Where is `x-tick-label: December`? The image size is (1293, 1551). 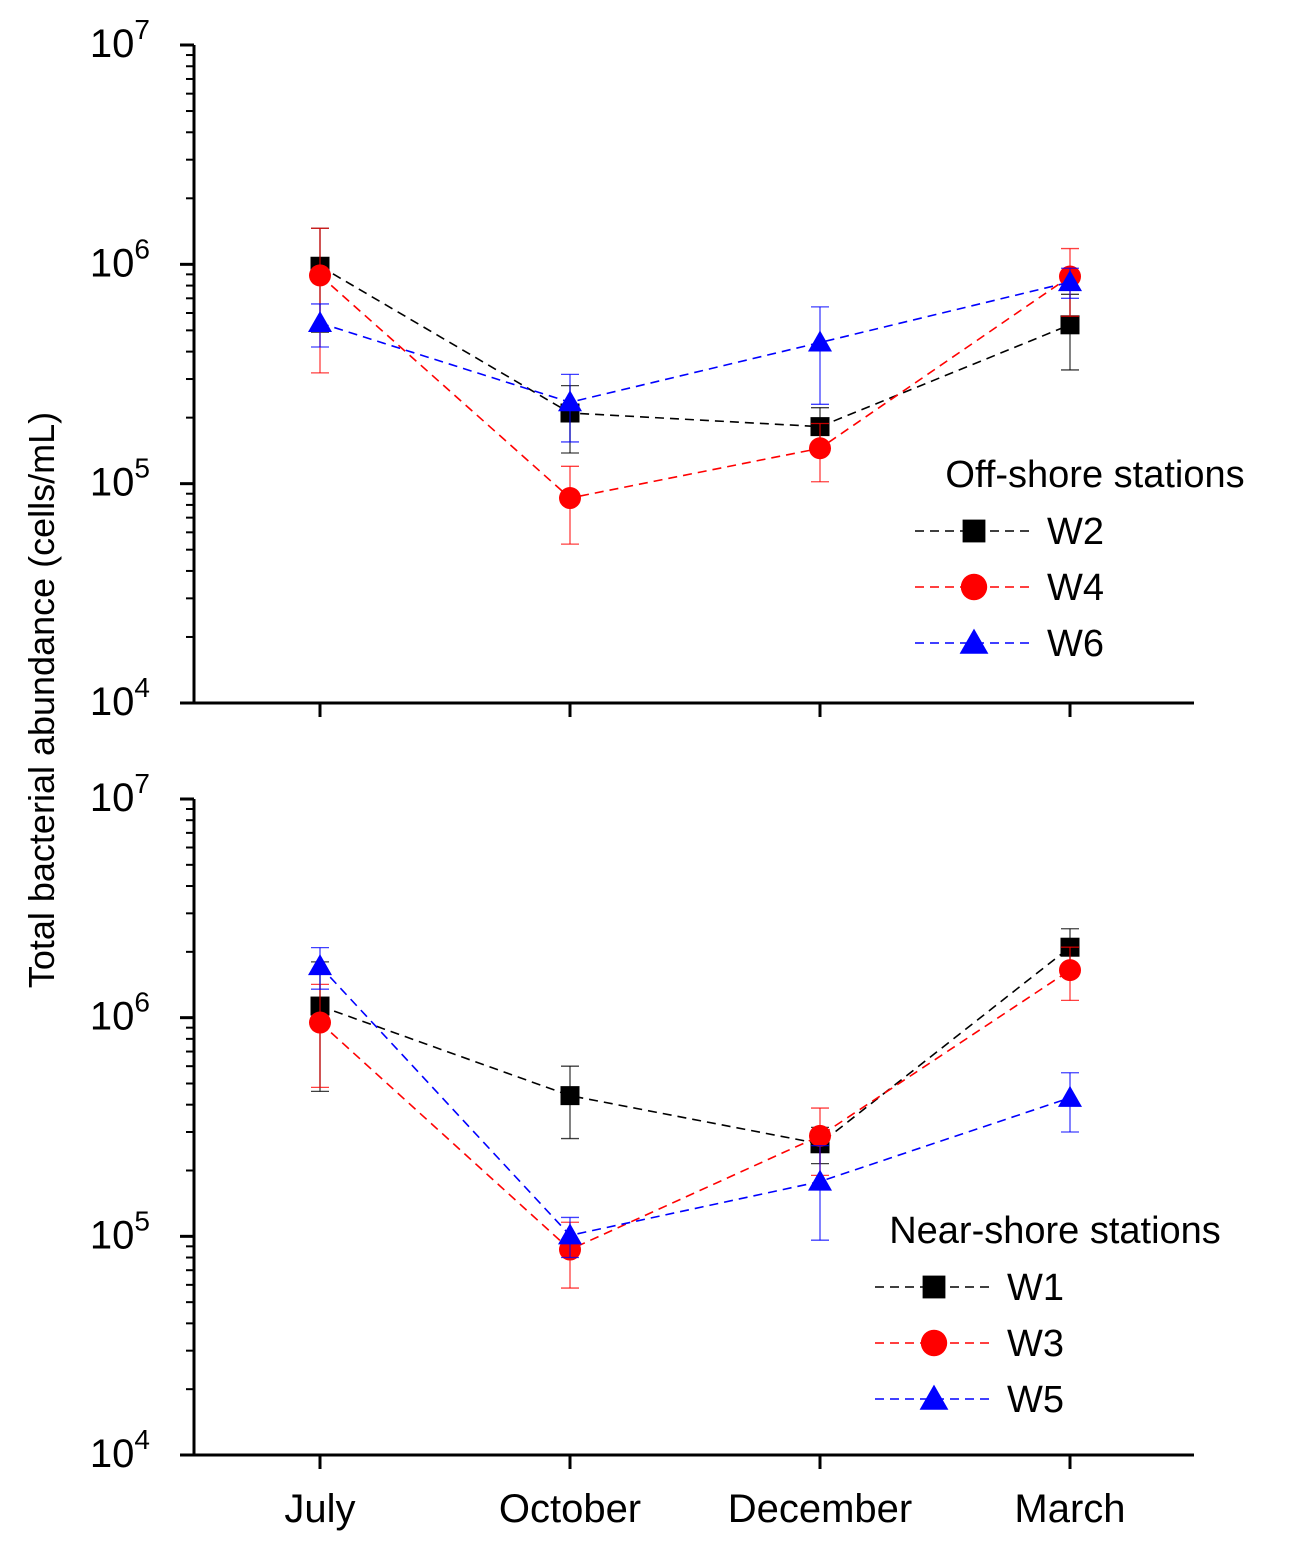
x-tick-label: December is located at coordinates (820, 1509).